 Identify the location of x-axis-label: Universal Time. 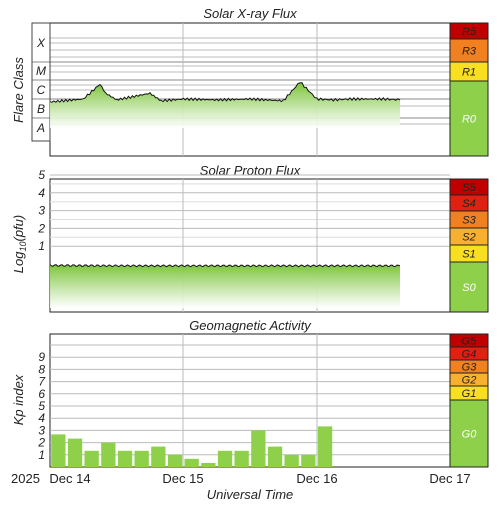
(250, 494).